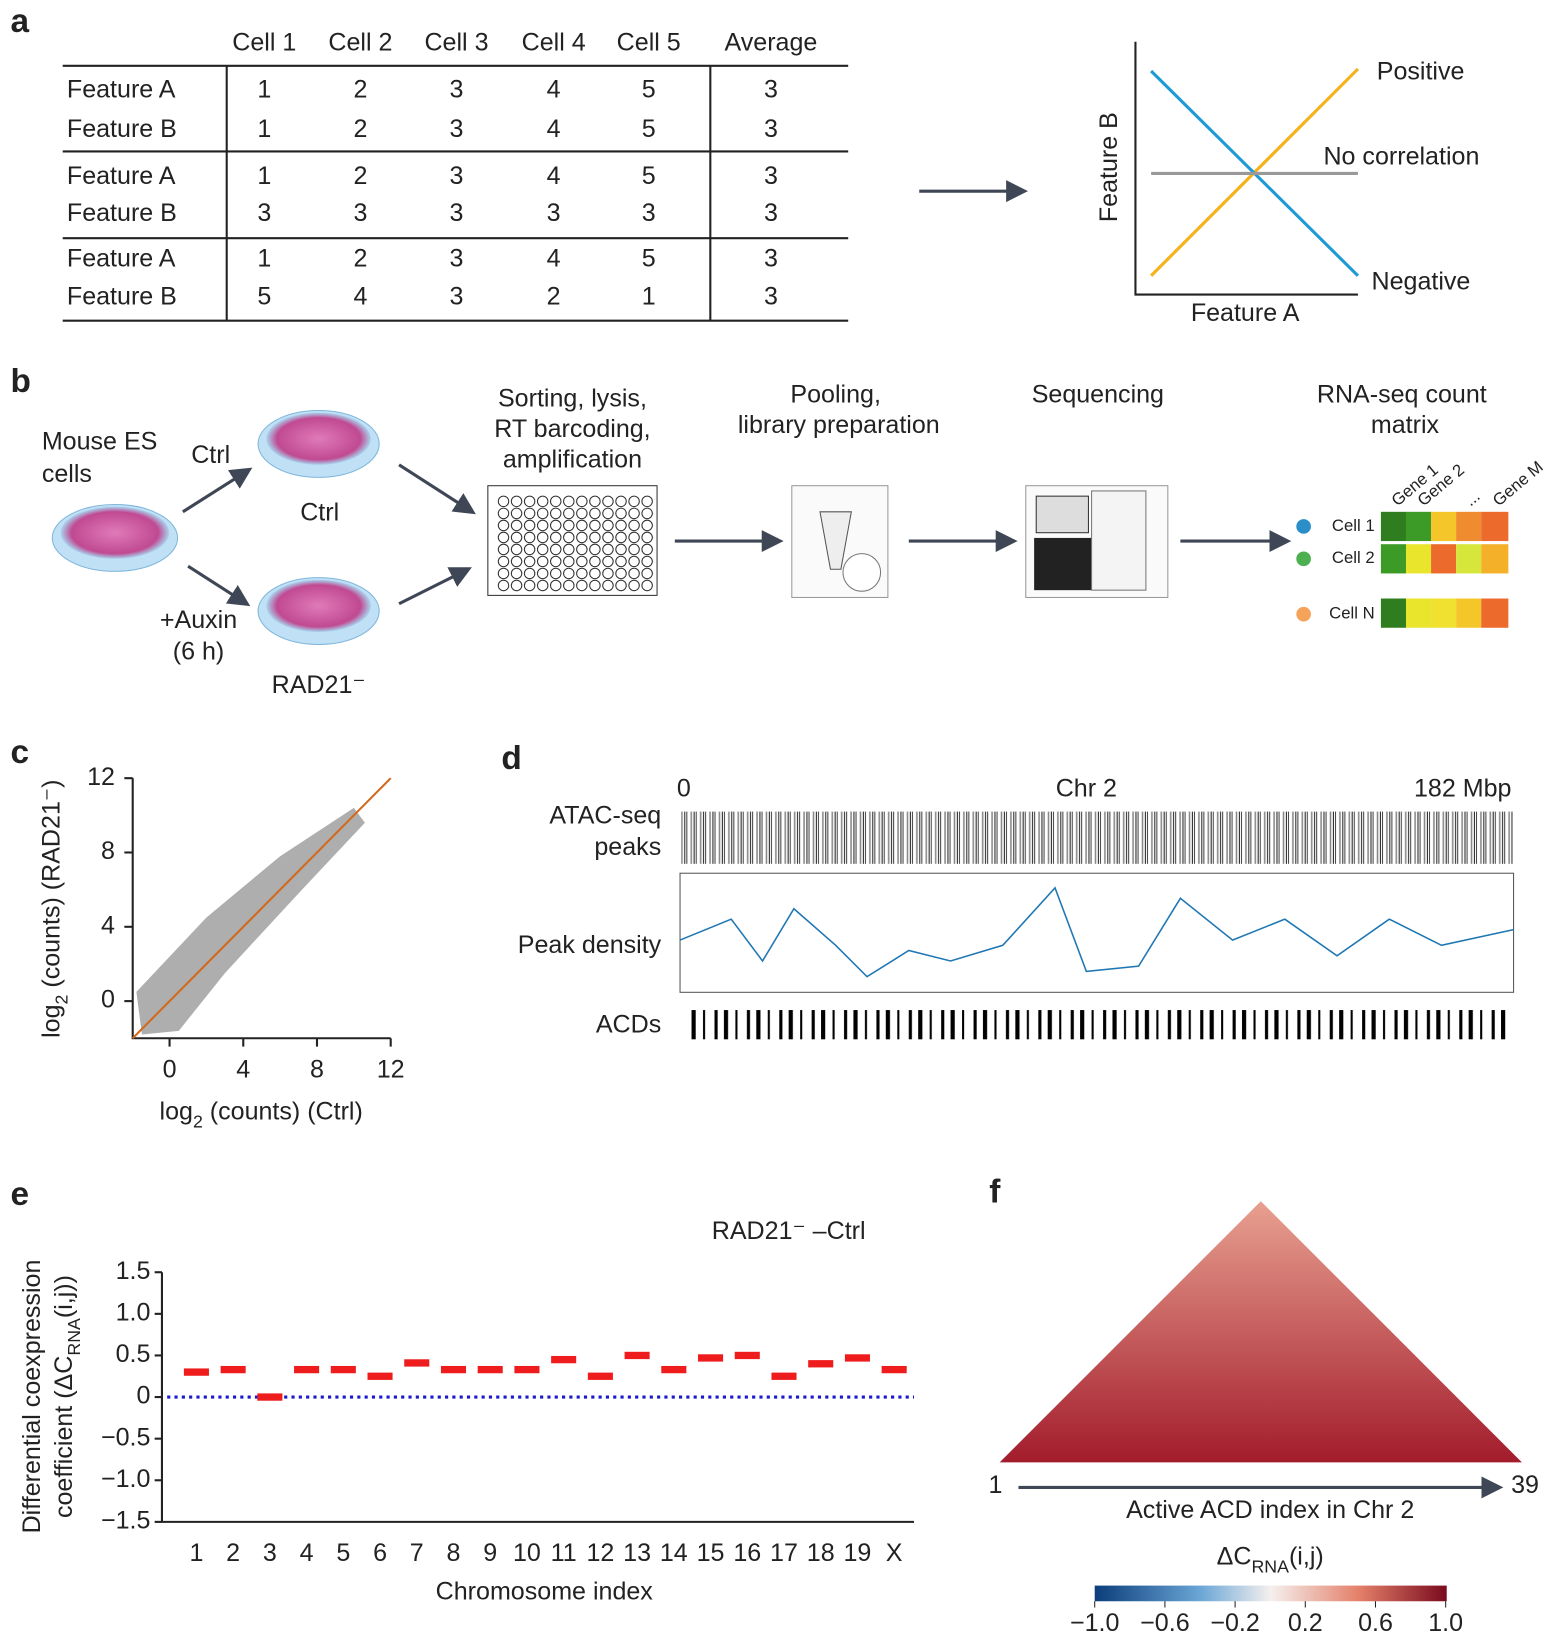 This screenshot has width=1546, height=1642. Describe the element at coordinates (133, 1271) in the screenshot. I see `y-tick-label: 1.5` at that location.